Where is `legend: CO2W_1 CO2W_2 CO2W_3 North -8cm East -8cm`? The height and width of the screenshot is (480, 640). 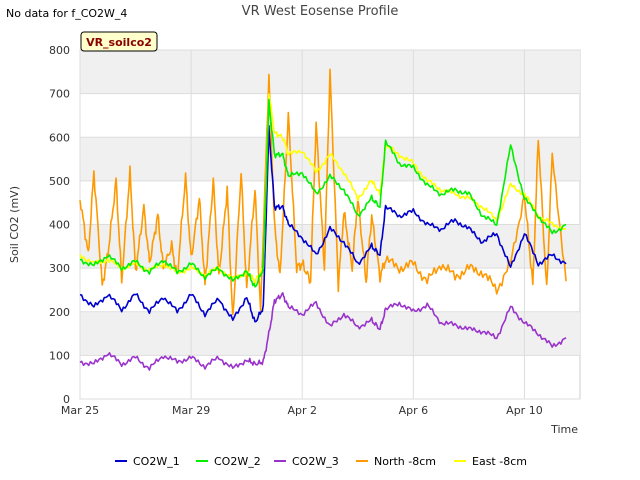
legend: CO2W_1 CO2W_2 CO2W_3 North -8cm East -8cm is located at coordinates (321, 461).